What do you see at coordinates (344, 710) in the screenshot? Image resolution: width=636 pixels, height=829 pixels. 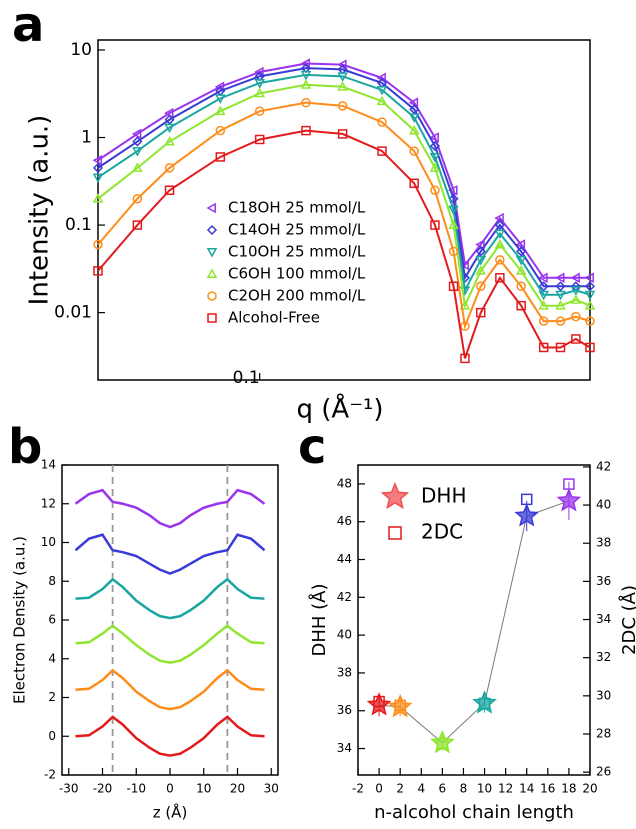 I see `y-tick-label: 36` at bounding box center [344, 710].